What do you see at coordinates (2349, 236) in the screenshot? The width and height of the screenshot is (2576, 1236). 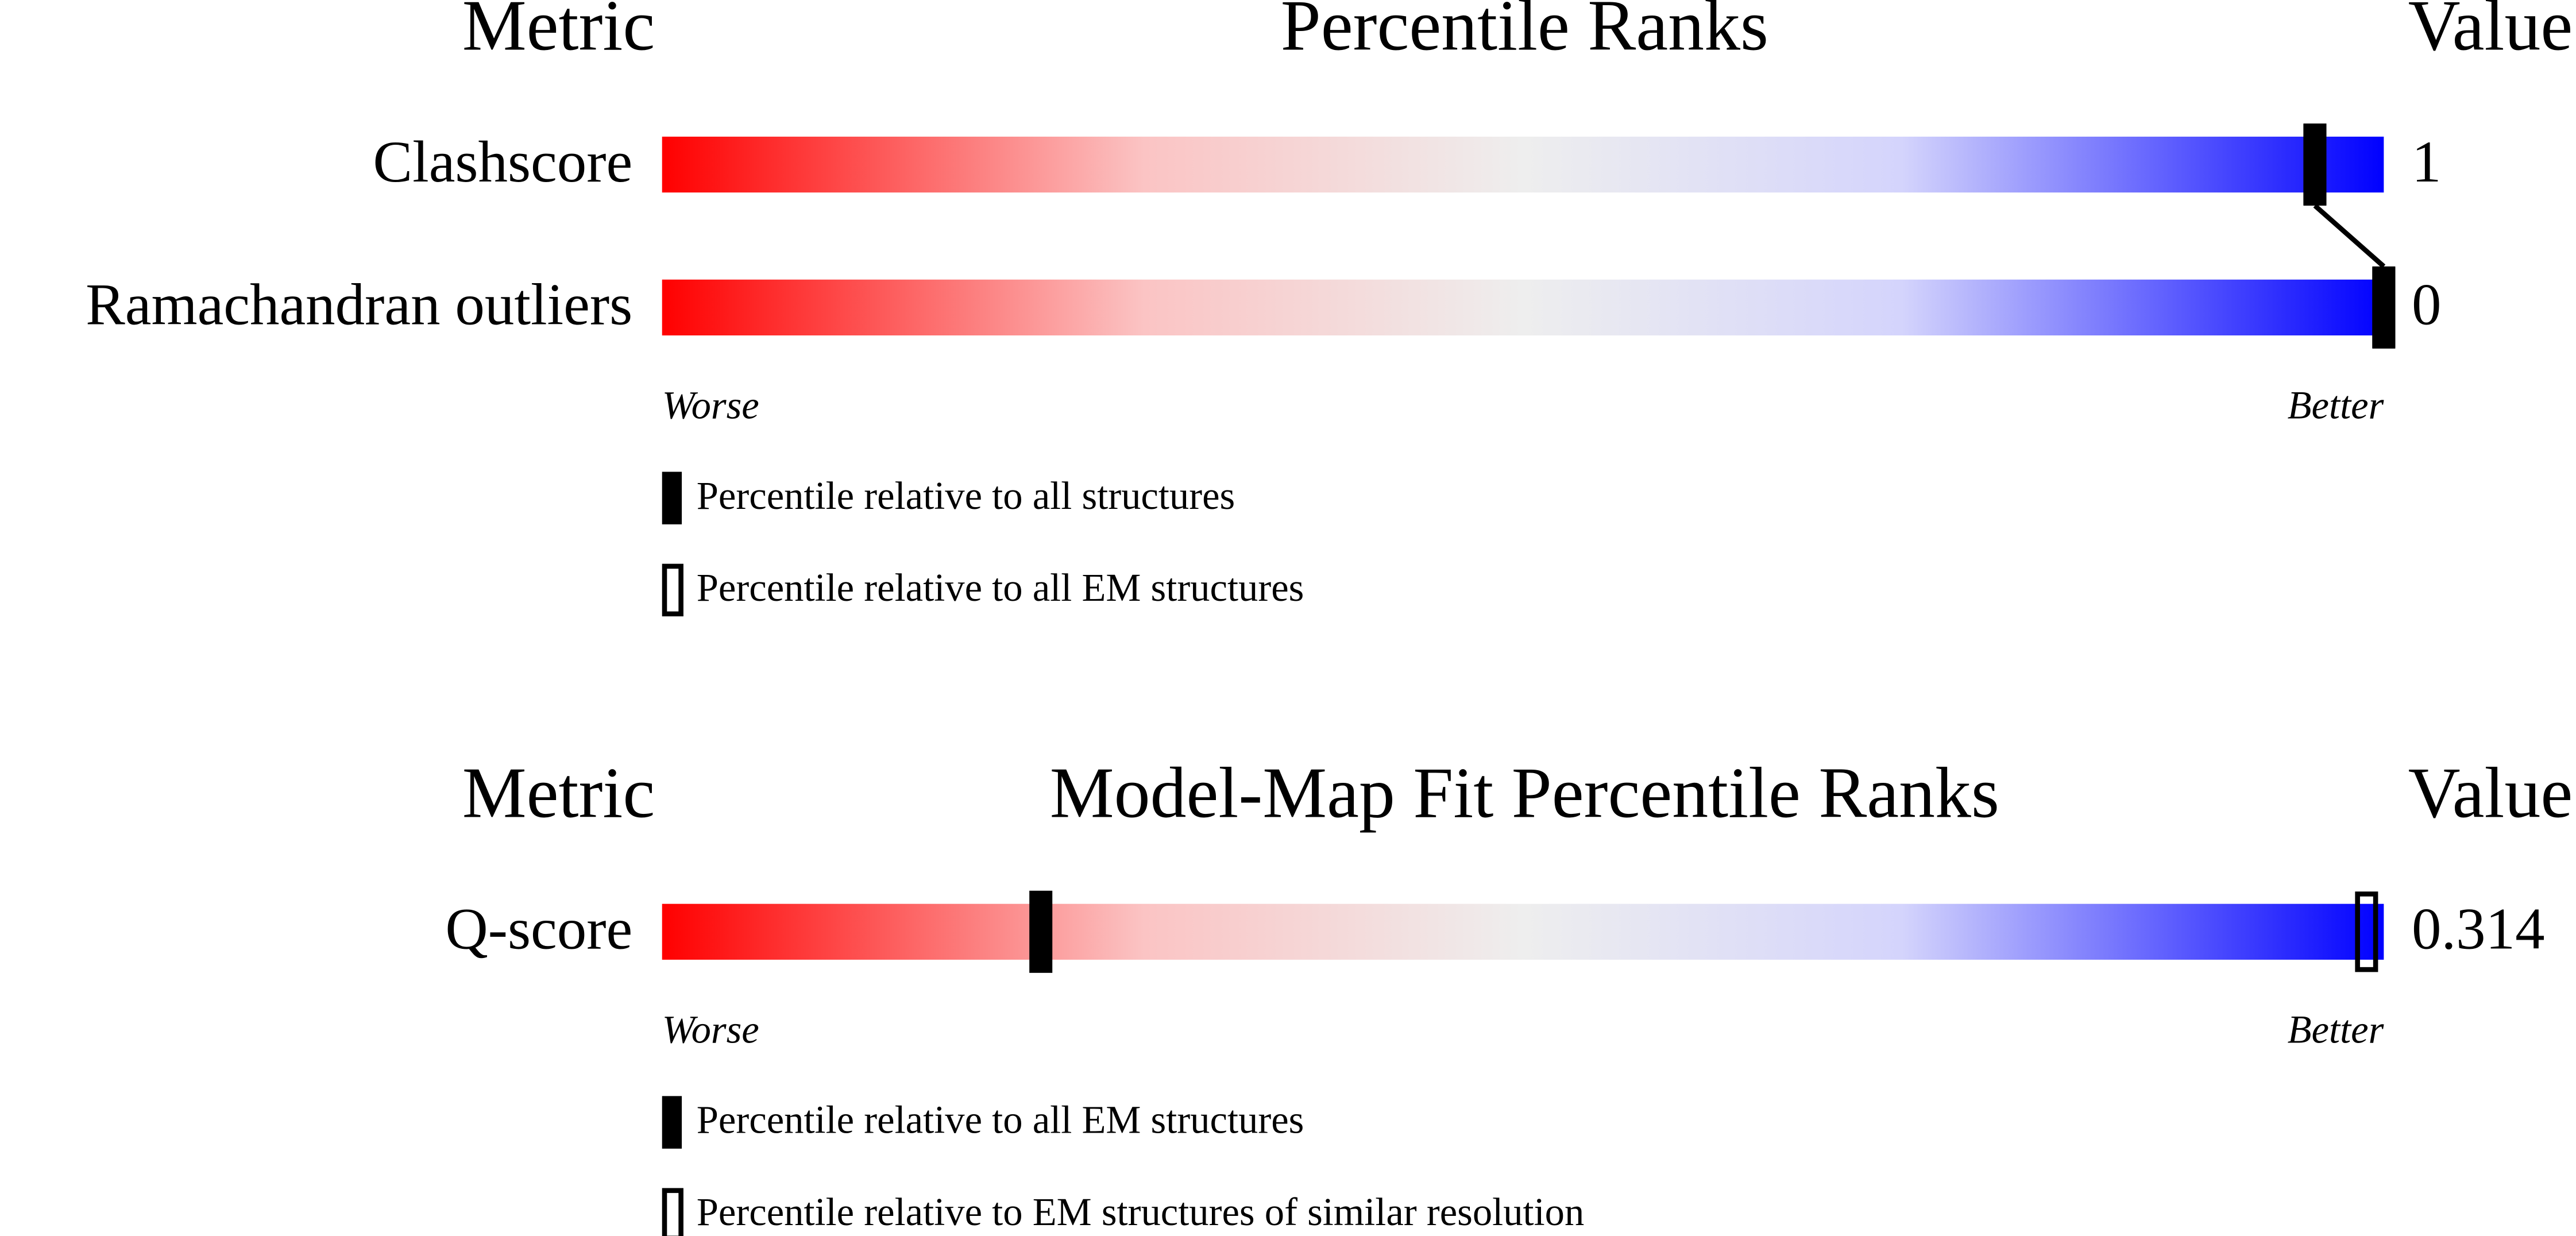 I see `marker-connector` at bounding box center [2349, 236].